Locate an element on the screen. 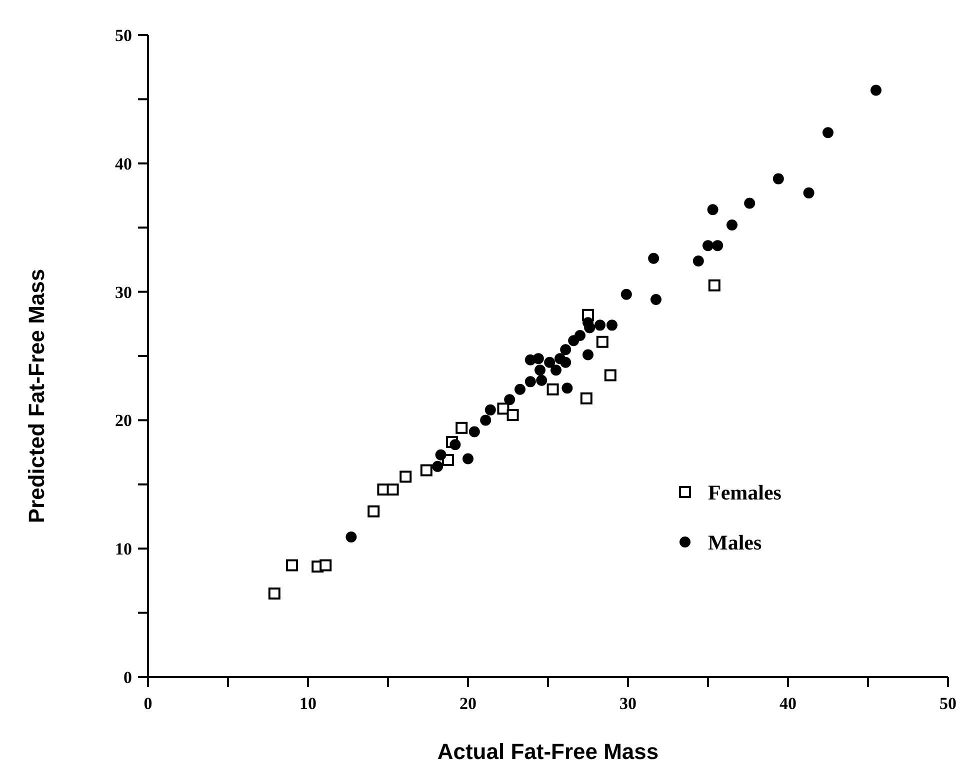 The height and width of the screenshot is (772, 961). x-tick-label: 10 is located at coordinates (308, 703).